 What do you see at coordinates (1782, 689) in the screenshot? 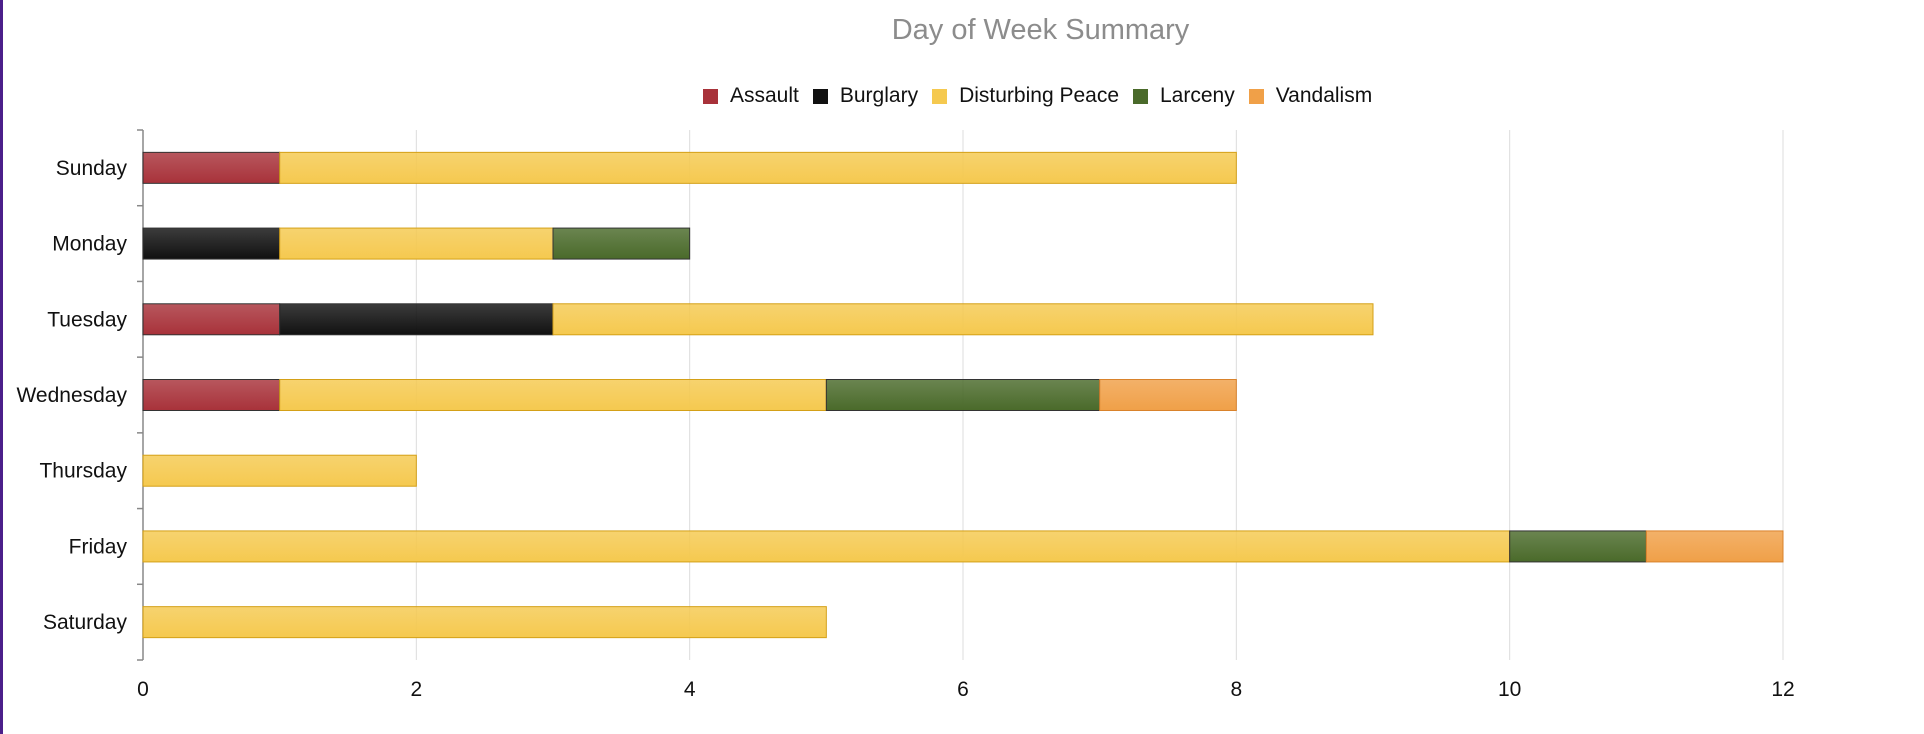
I see `x-tick-label: 12` at bounding box center [1782, 689].